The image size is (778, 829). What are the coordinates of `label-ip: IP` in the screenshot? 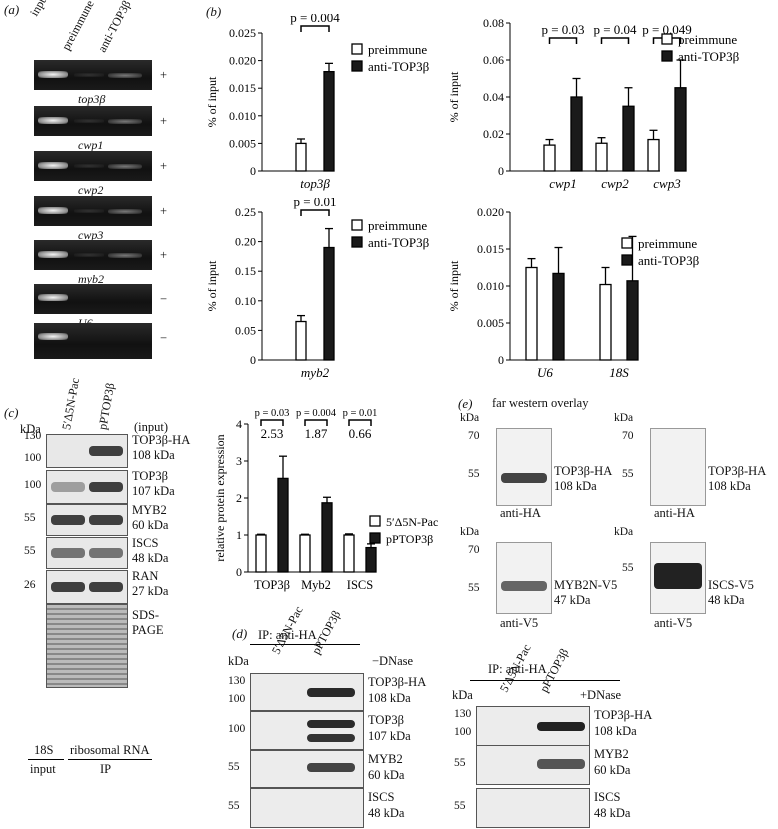 It's located at (106, 769).